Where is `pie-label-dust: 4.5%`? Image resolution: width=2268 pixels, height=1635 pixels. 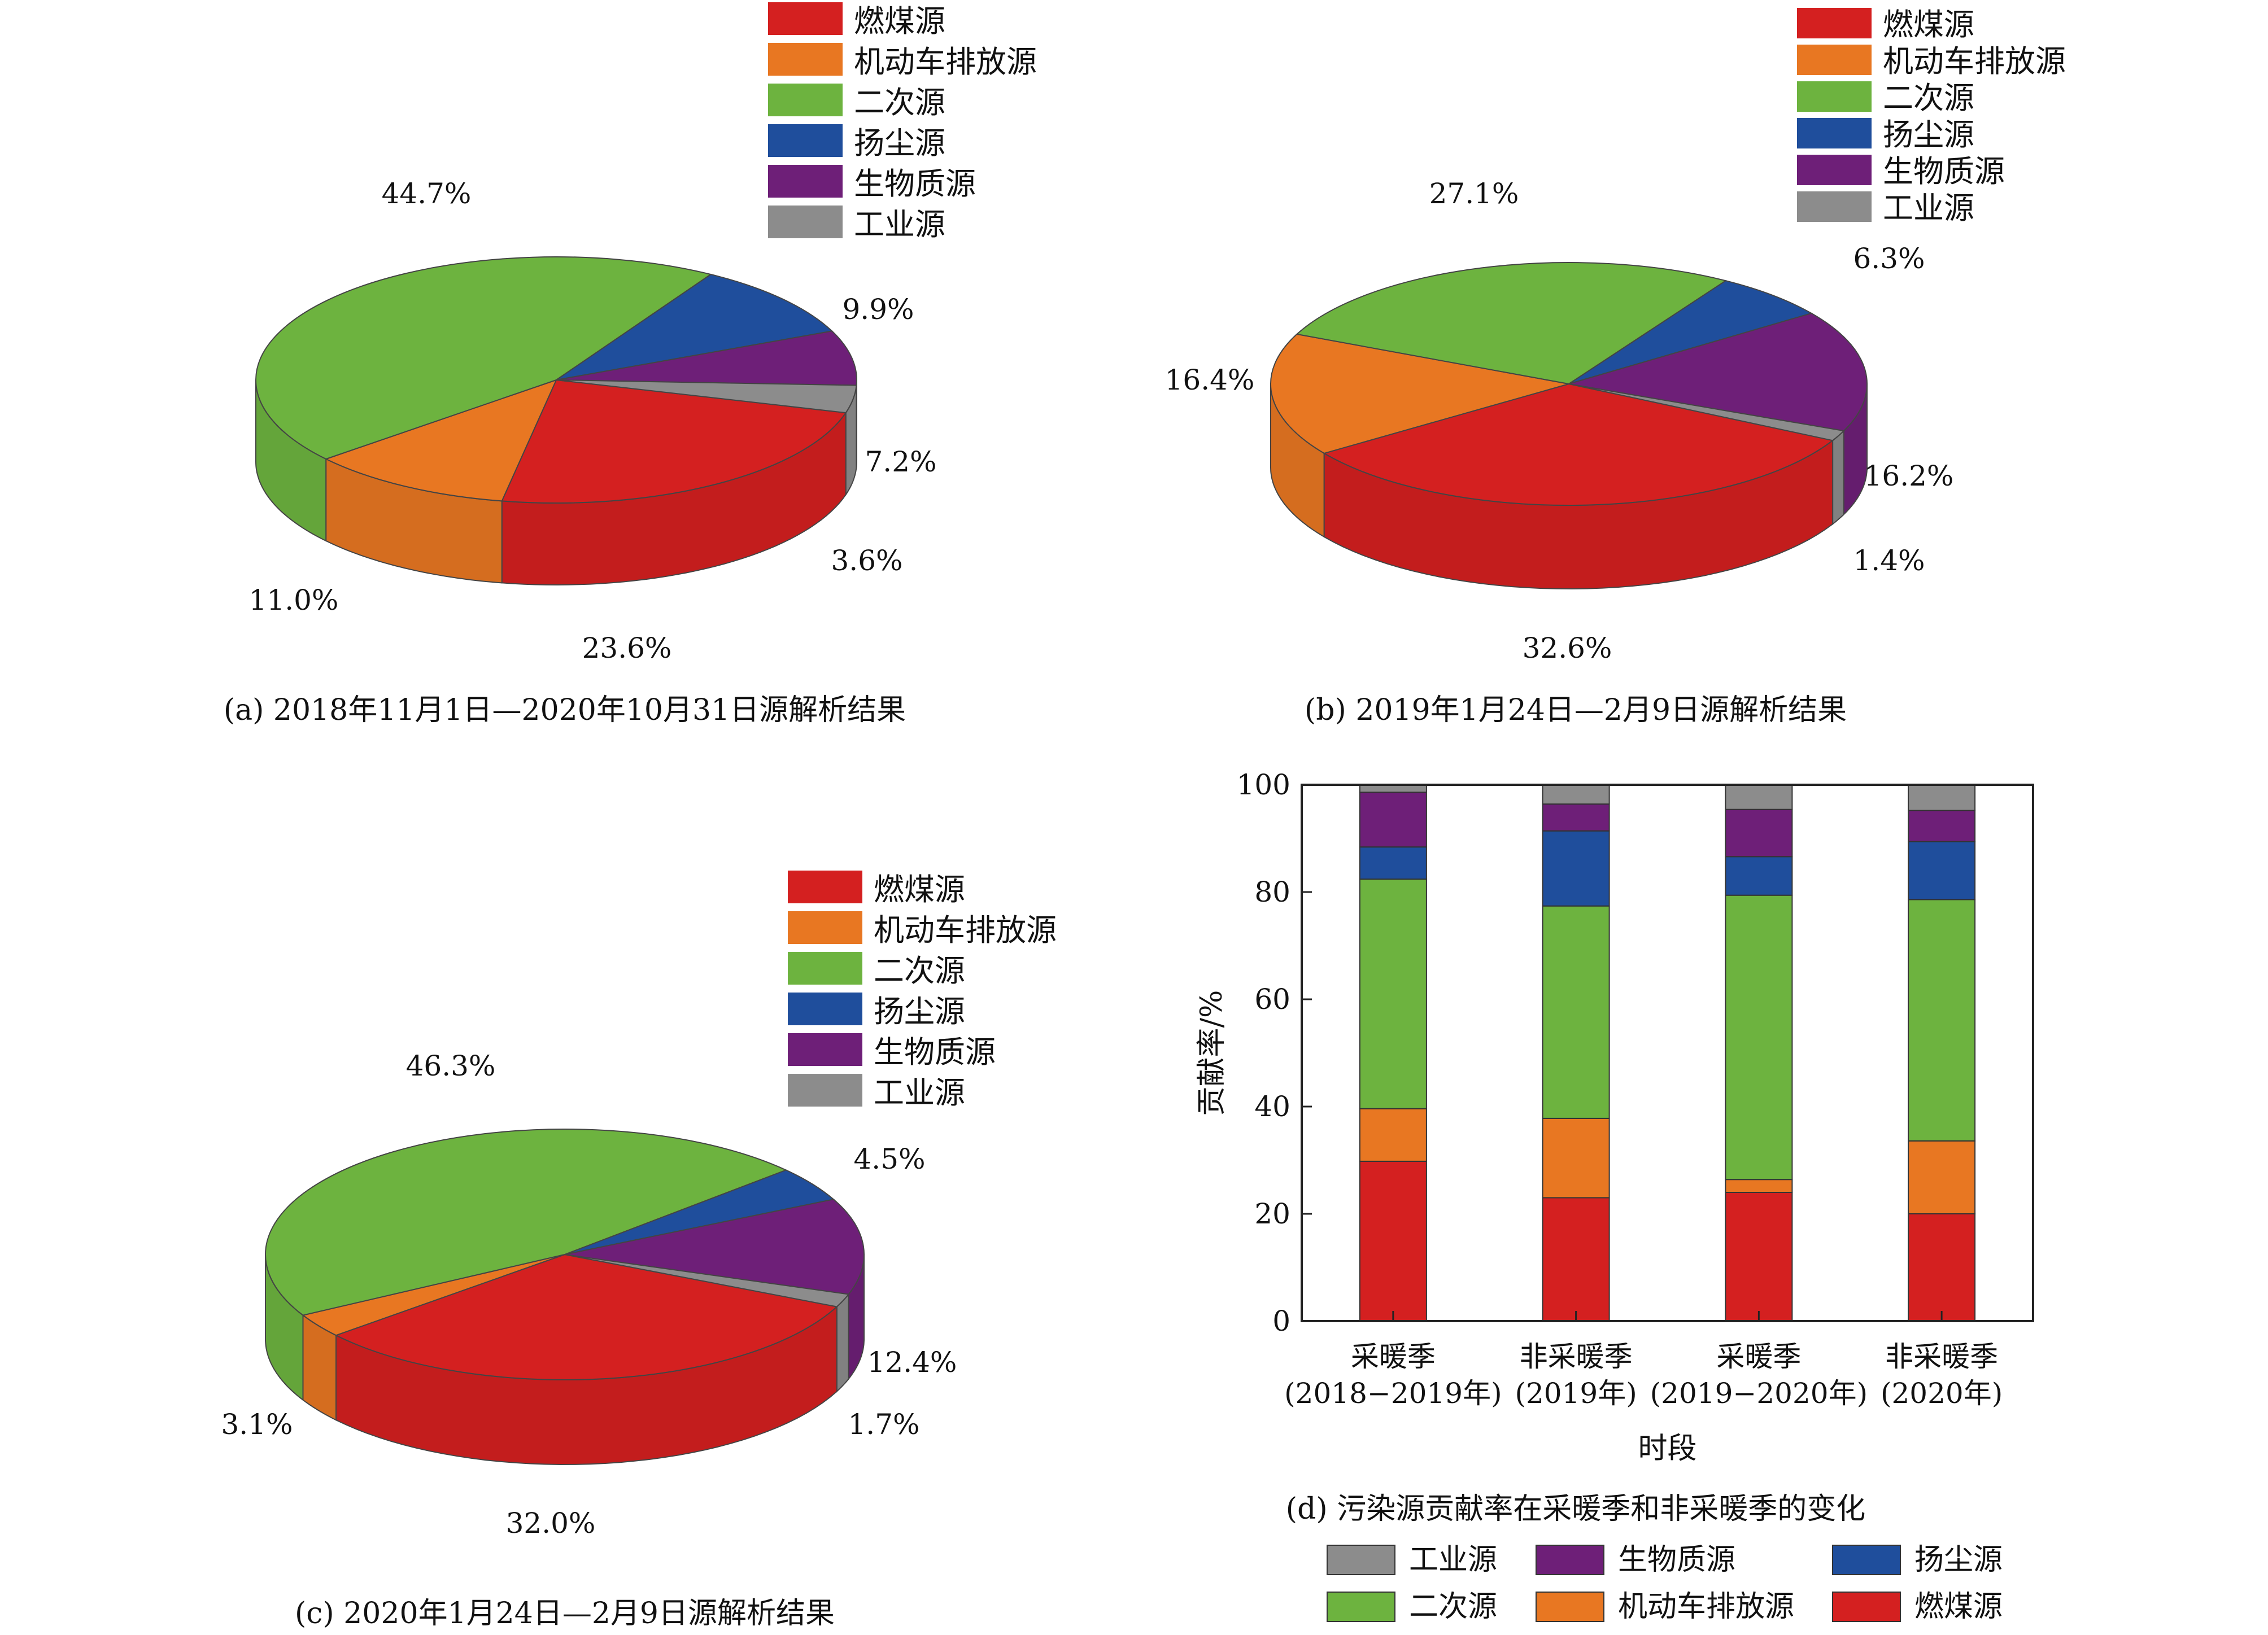
pie-label-dust: 4.5% is located at coordinates (889, 1159).